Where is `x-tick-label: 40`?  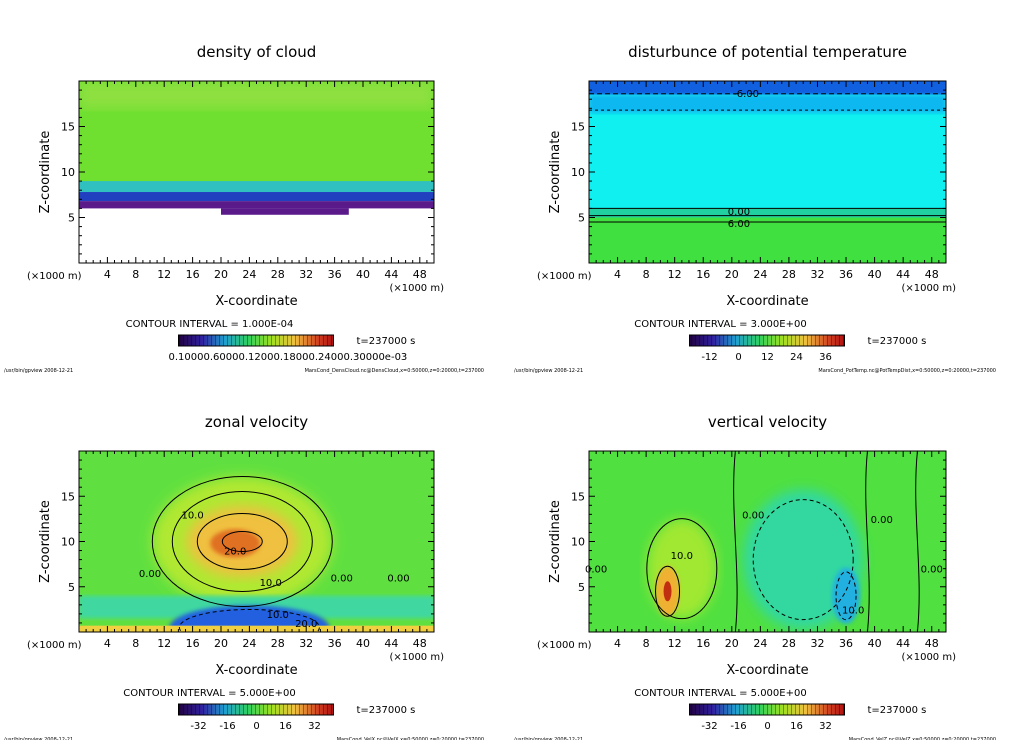 x-tick-label: 40 is located at coordinates (363, 274).